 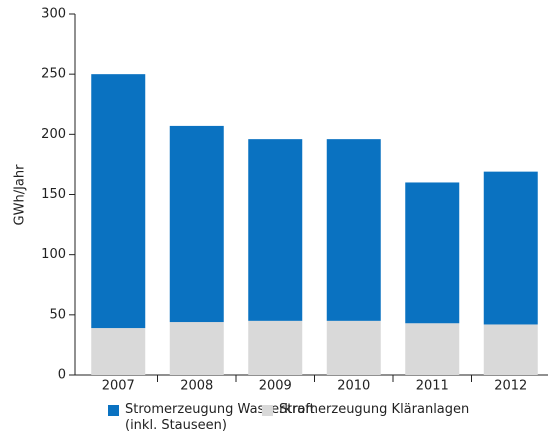 I want to click on legend-label: Stromerzeugung Kläranlagen, so click(x=374, y=409).